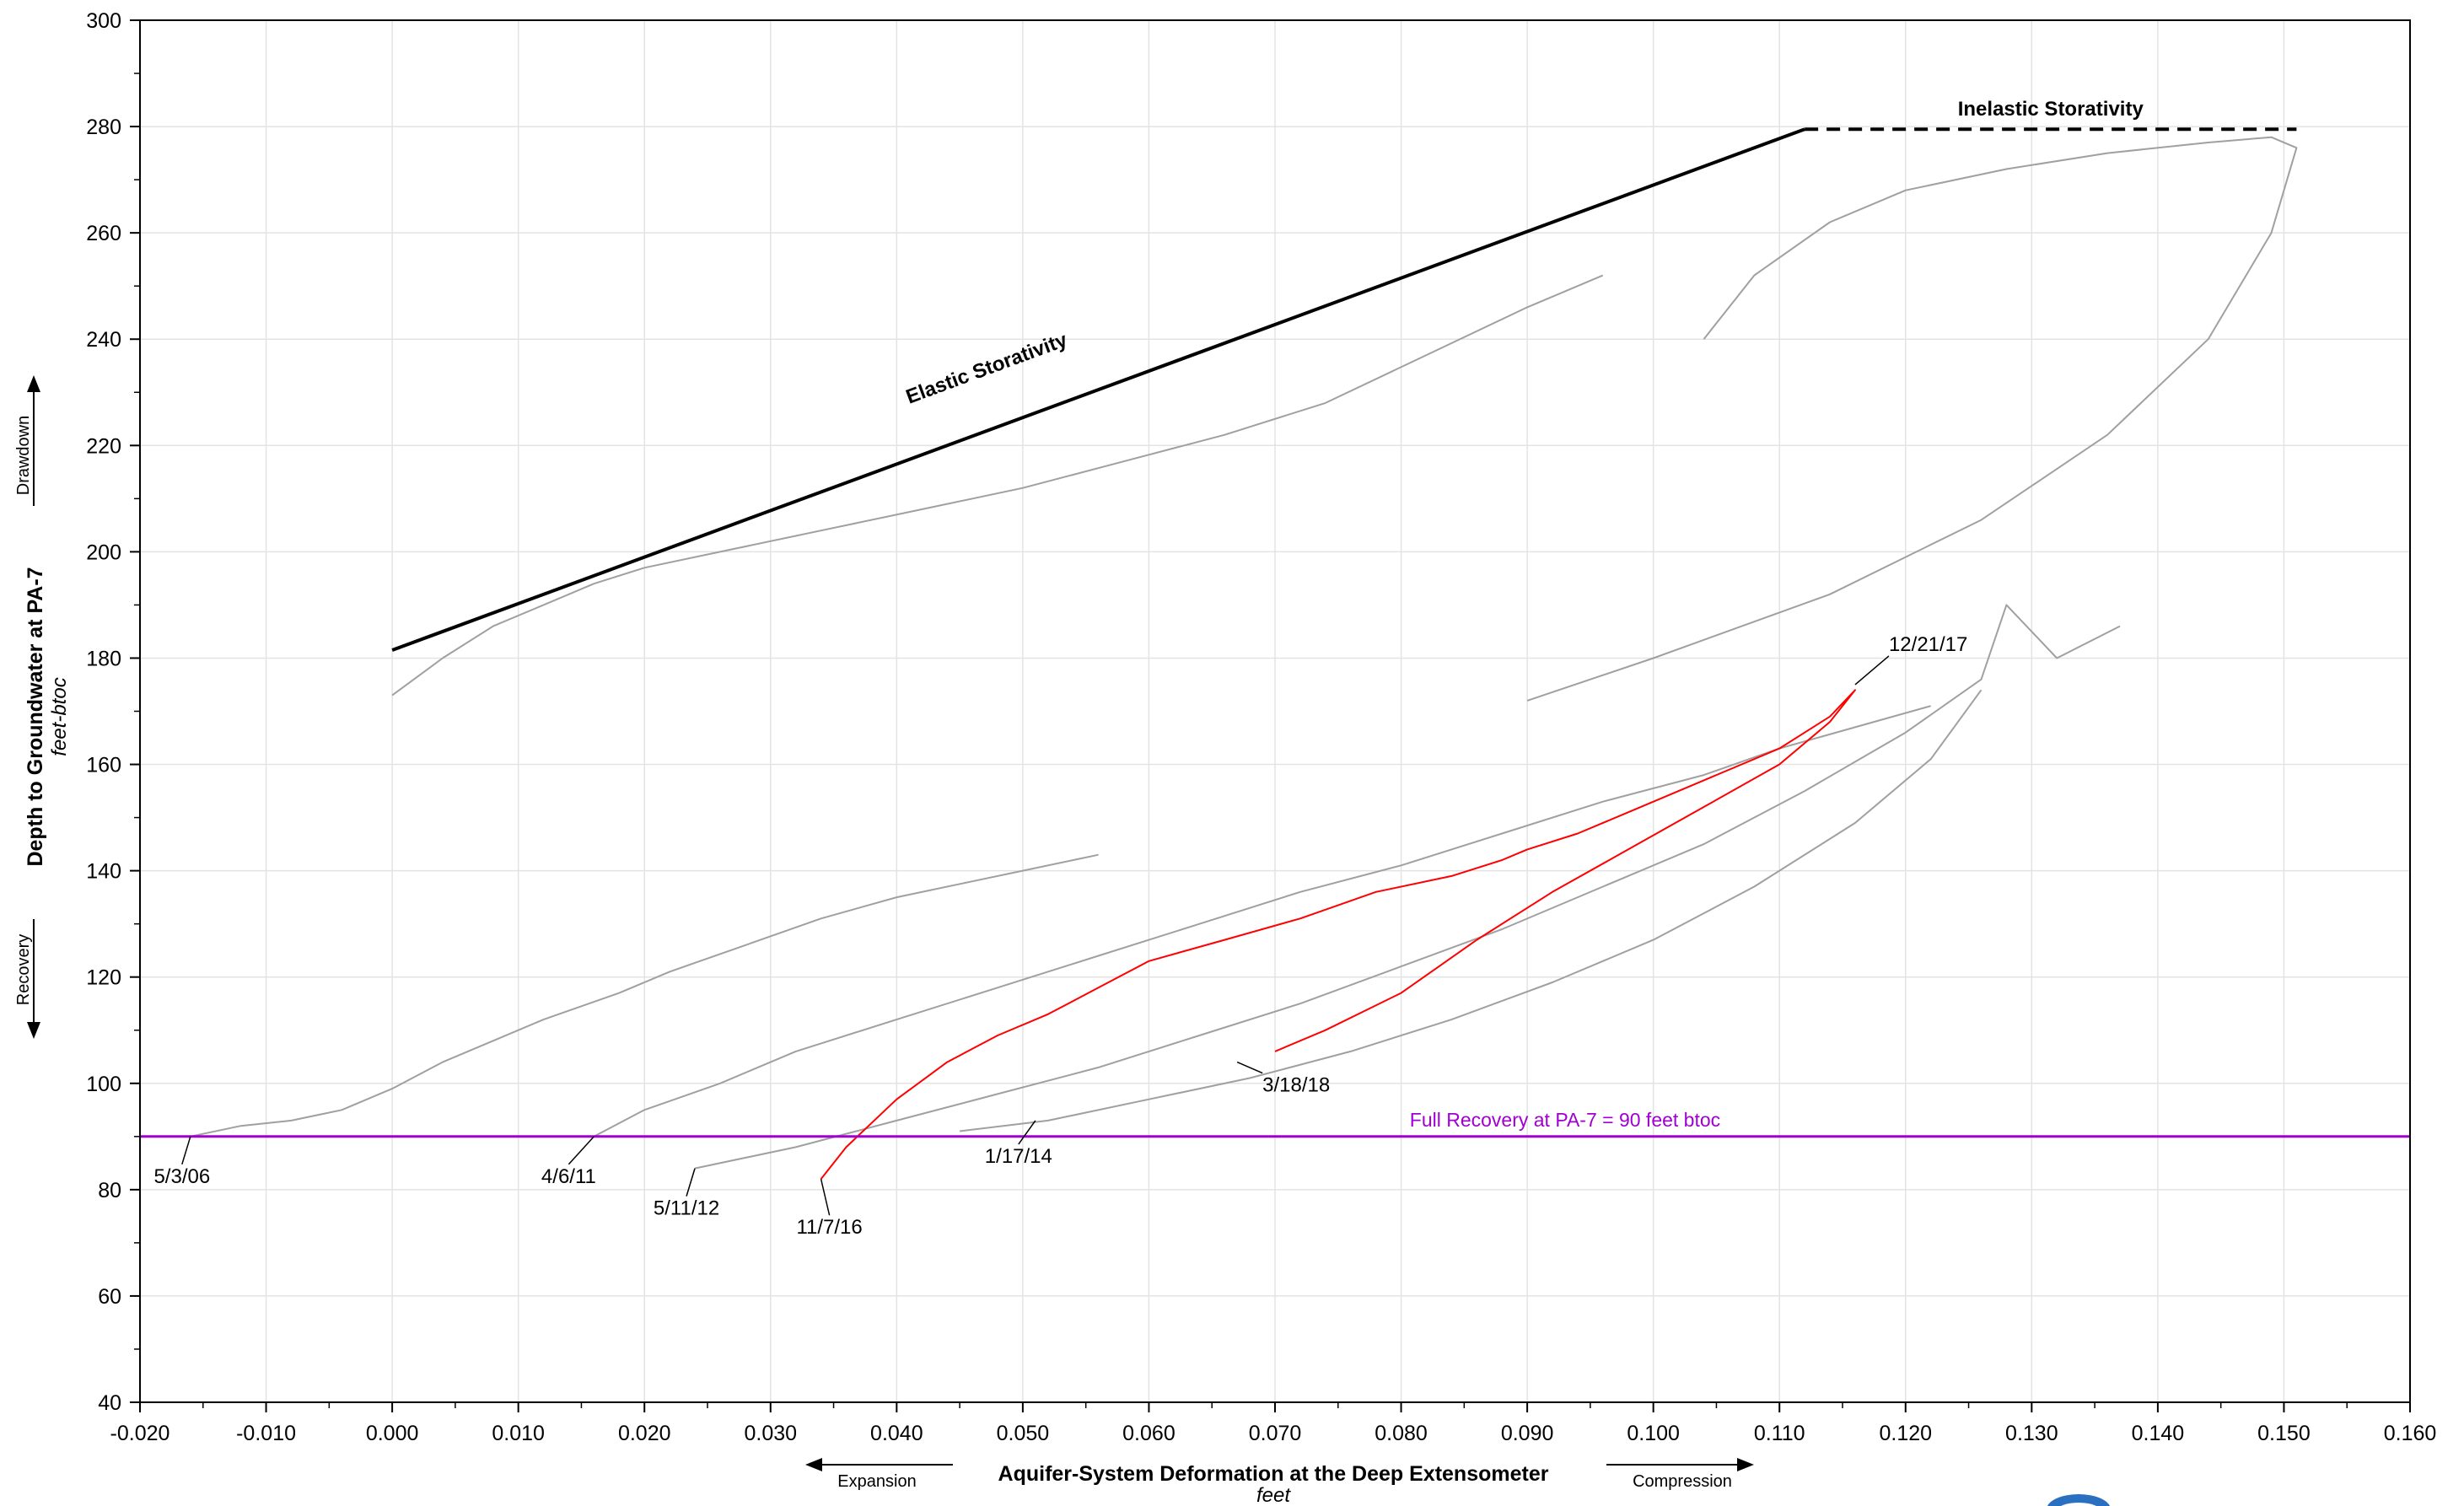 The width and height of the screenshot is (2464, 1506). Describe the element at coordinates (2158, 1433) in the screenshot. I see `x-tick-label: 0.140` at that location.